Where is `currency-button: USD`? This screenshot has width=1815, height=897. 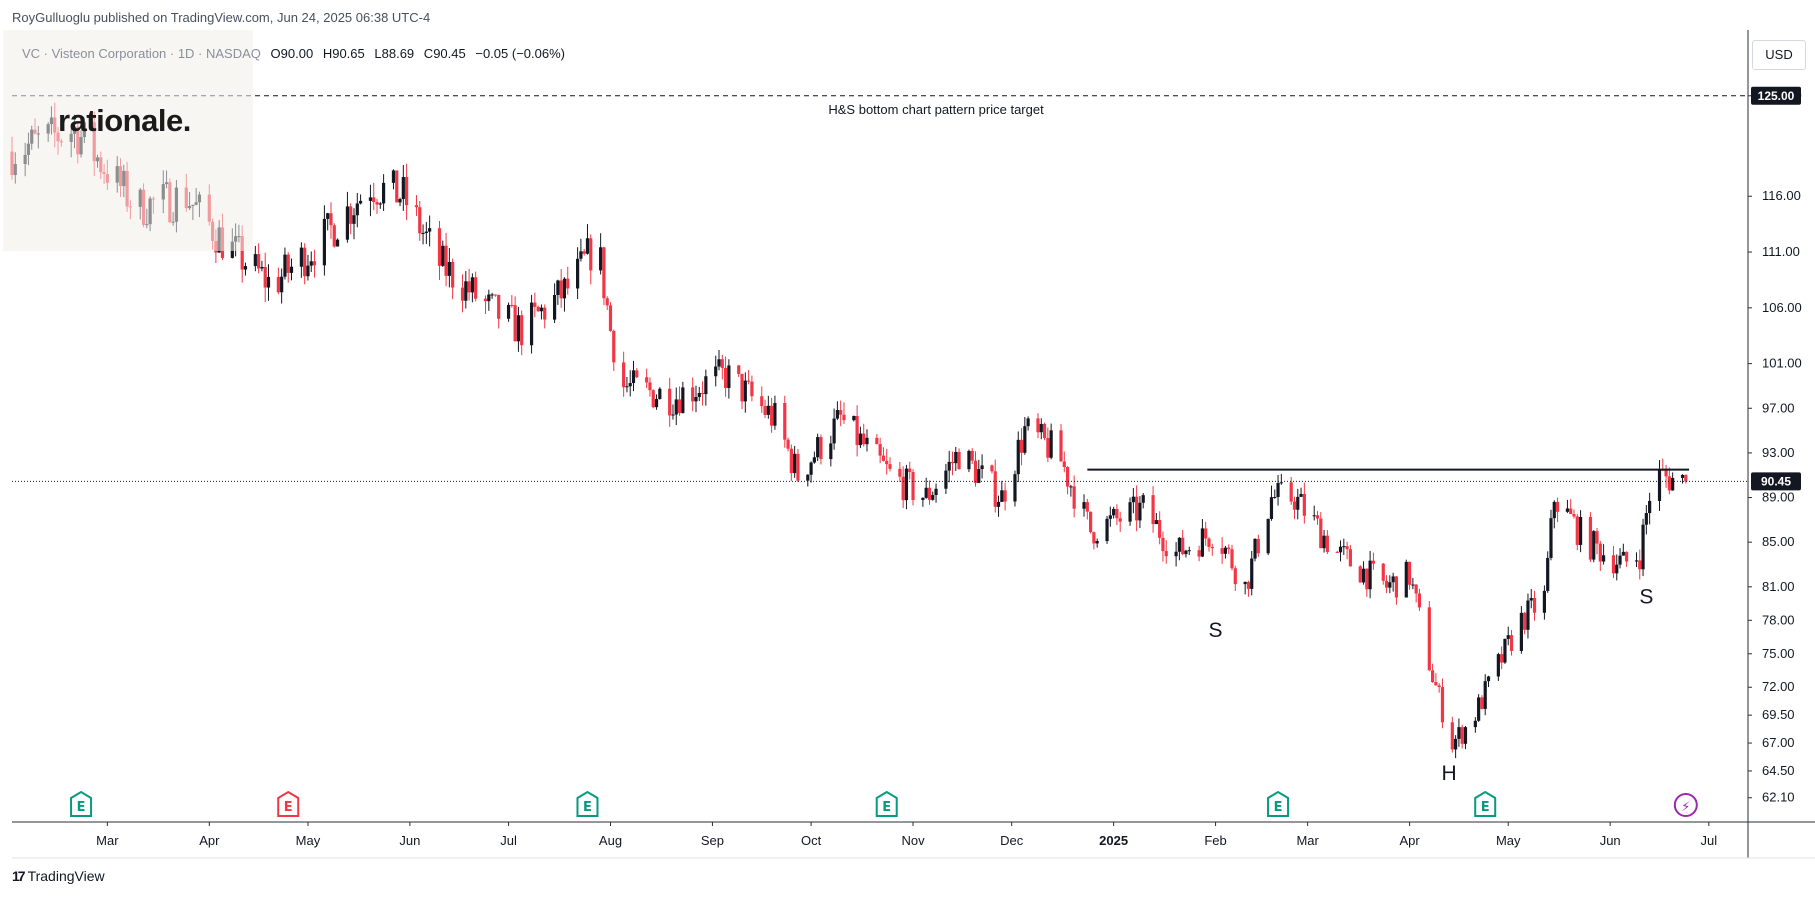
currency-button: USD is located at coordinates (1779, 55).